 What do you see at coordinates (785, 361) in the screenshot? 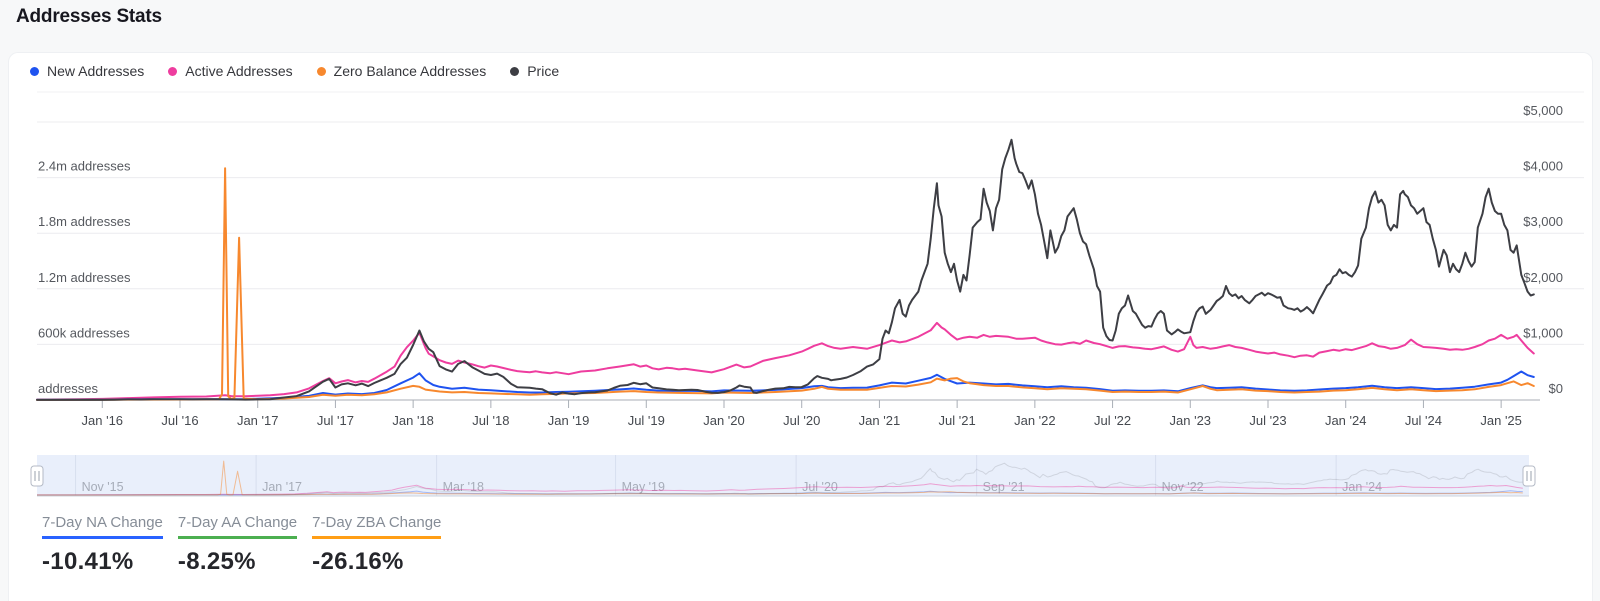
I see `series-line-active-addresses` at bounding box center [785, 361].